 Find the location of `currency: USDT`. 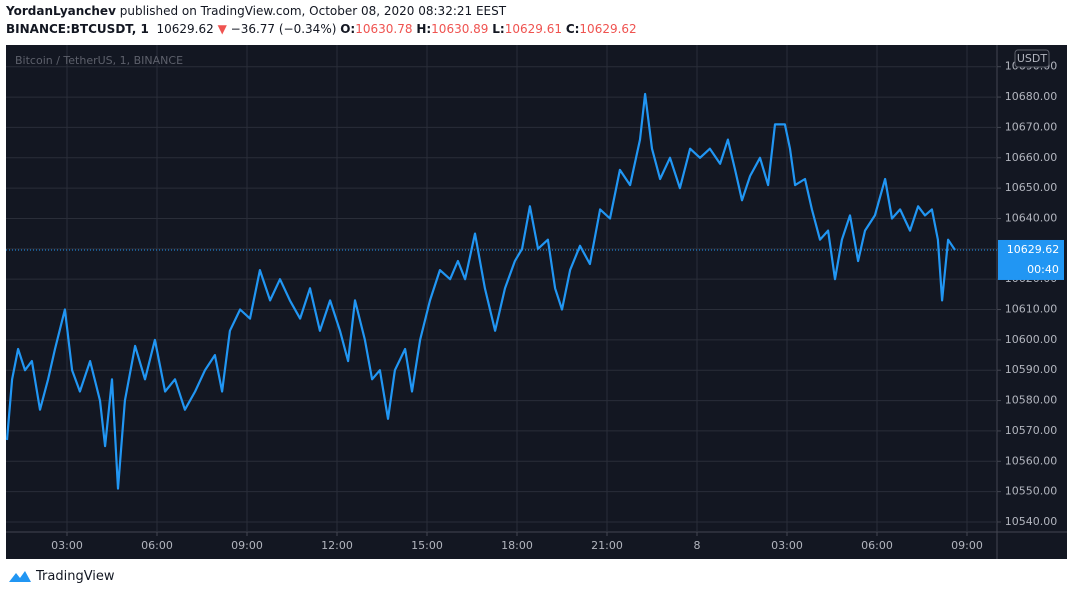

currency: USDT is located at coordinates (1032, 58).